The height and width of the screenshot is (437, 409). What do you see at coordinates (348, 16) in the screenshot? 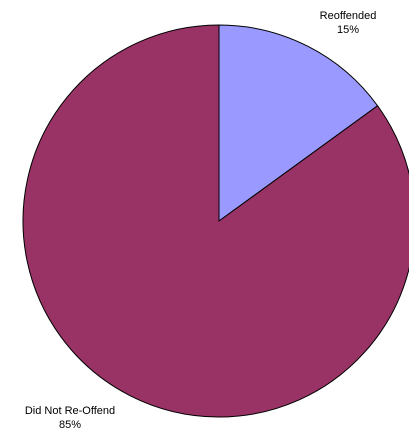
I see `slice-label-reoffended-name: Reoffended` at bounding box center [348, 16].